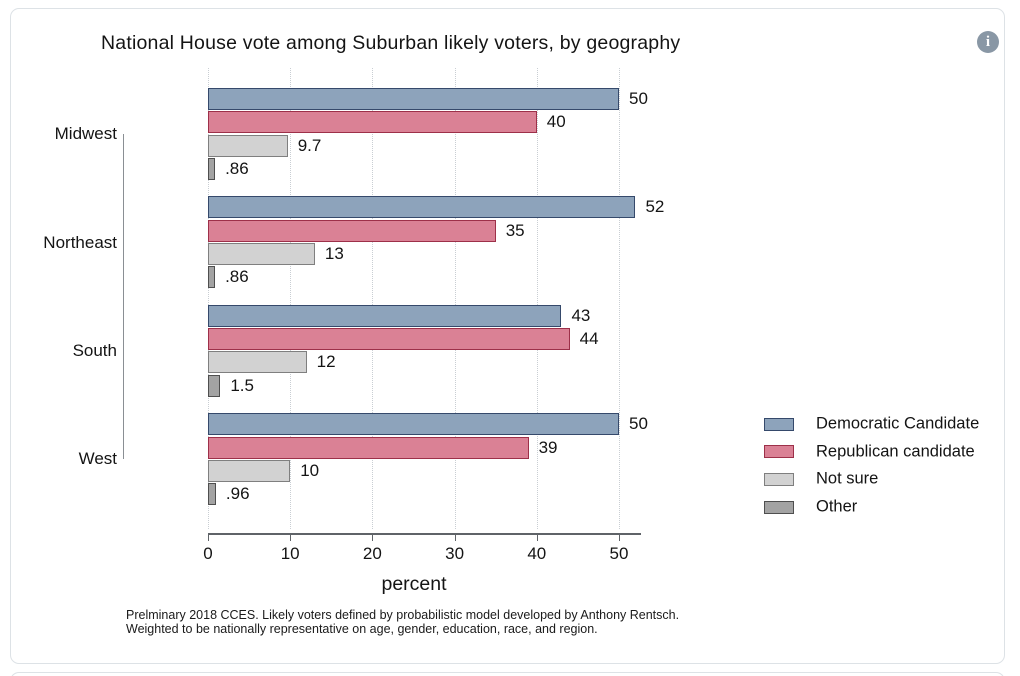 Image resolution: width=1020 pixels, height=676 pixels. What do you see at coordinates (779, 424) in the screenshot?
I see `legend-swatch-democratic-candidate` at bounding box center [779, 424].